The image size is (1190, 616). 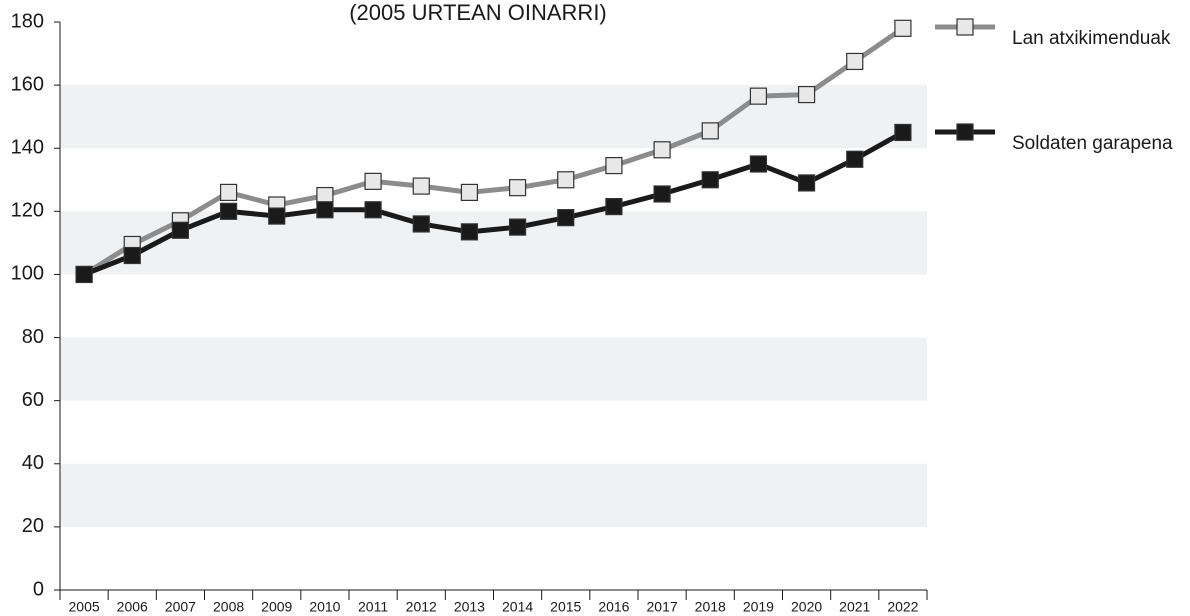 I want to click on x-tick-label: 2008, so click(x=228, y=607).